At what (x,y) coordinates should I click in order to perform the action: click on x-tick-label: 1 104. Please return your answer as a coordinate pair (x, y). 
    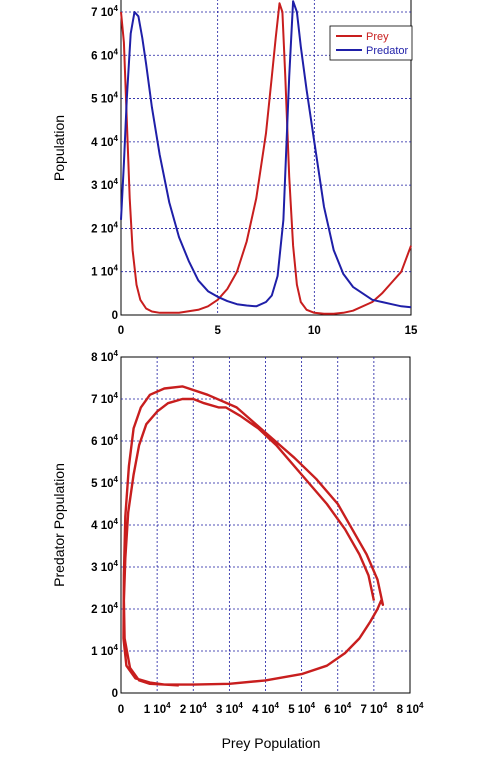
    Looking at the image, I should click on (157, 708).